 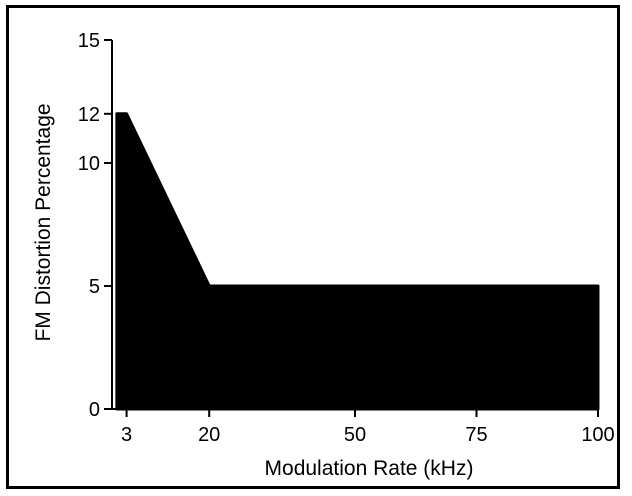 What do you see at coordinates (94, 410) in the screenshot?
I see `y-tick-label: 0` at bounding box center [94, 410].